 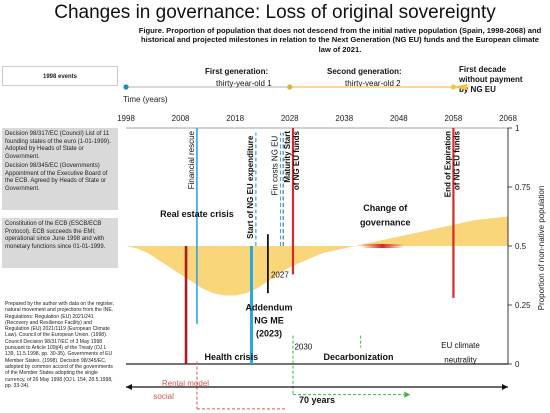 I want to click on chart-annotation: Rental model, so click(x=185, y=383).